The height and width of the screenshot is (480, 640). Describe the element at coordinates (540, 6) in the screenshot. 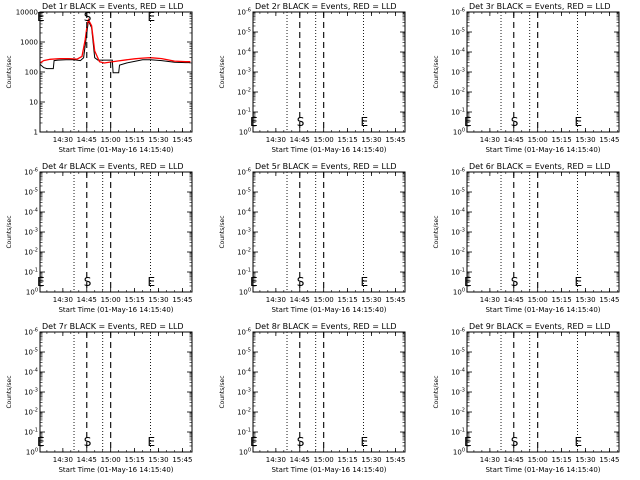

I see `panel-title: Det 3r BLACK = Events, RED = LLD` at that location.